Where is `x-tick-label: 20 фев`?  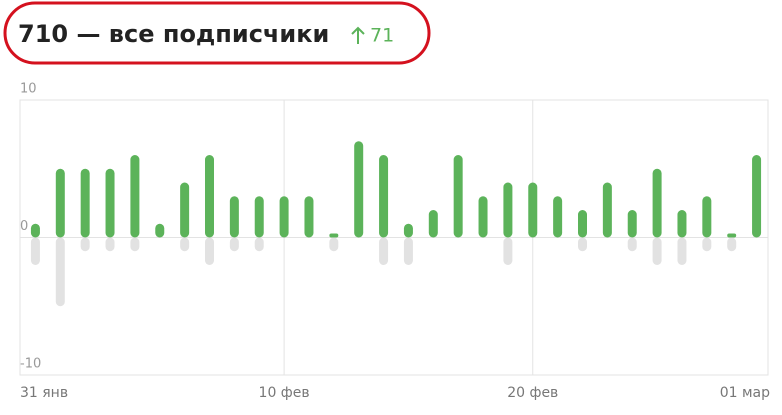
x-tick-label: 20 фев is located at coordinates (532, 393).